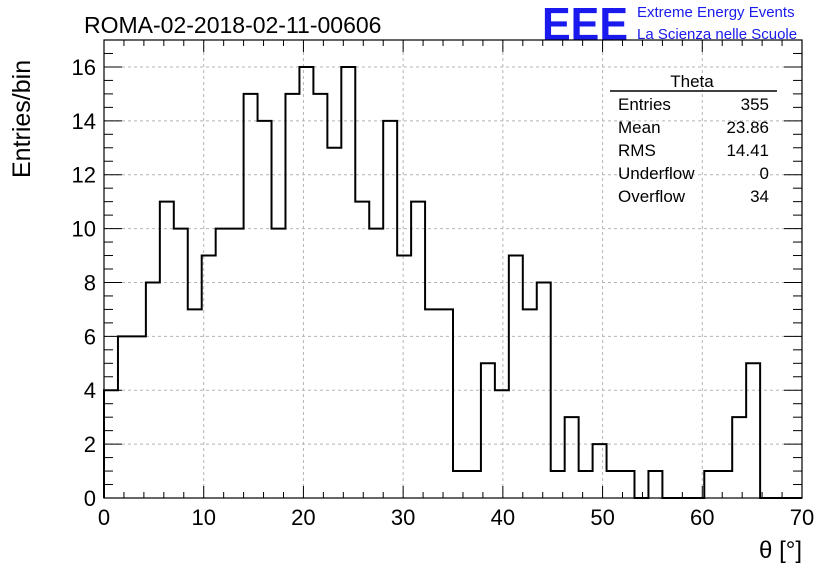  What do you see at coordinates (84, 229) in the screenshot?
I see `y-tick-label: 10` at bounding box center [84, 229].